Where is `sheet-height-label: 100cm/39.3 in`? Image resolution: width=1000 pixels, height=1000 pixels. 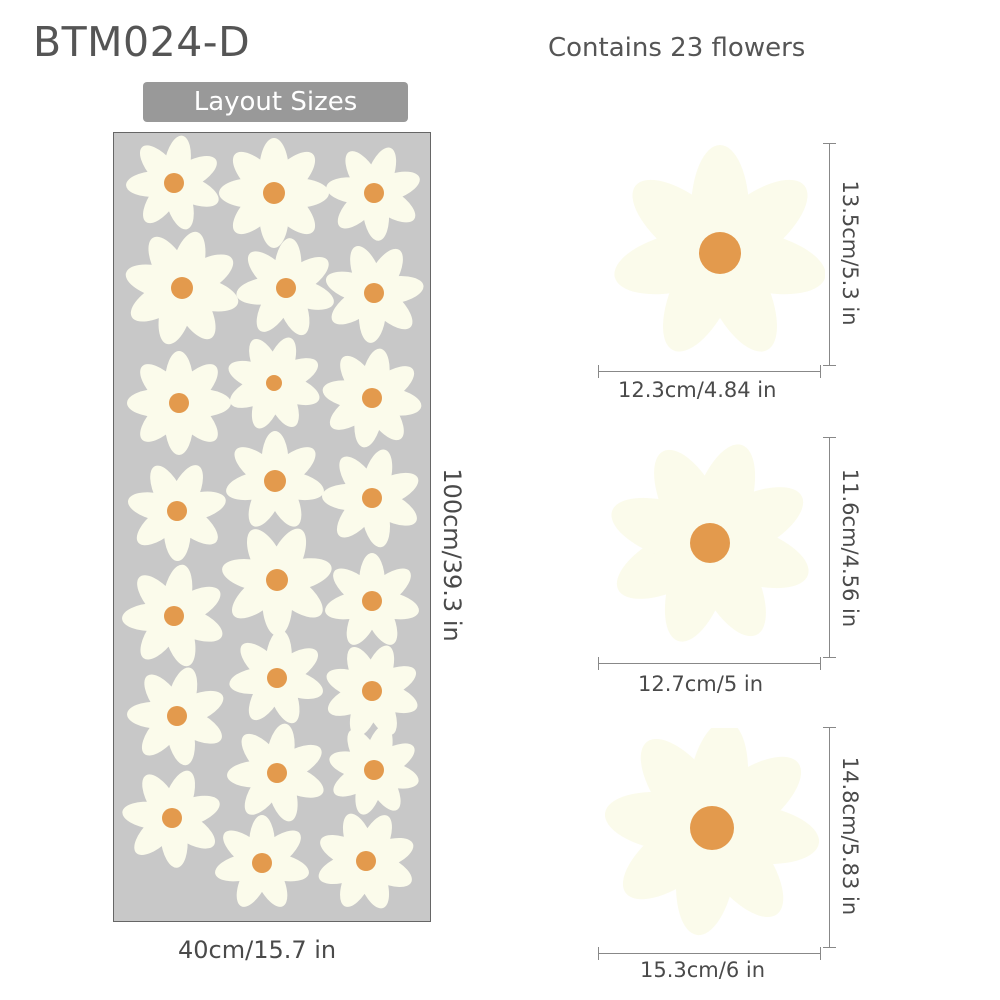 sheet-height-label: 100cm/39.3 in is located at coordinates (452, 555).